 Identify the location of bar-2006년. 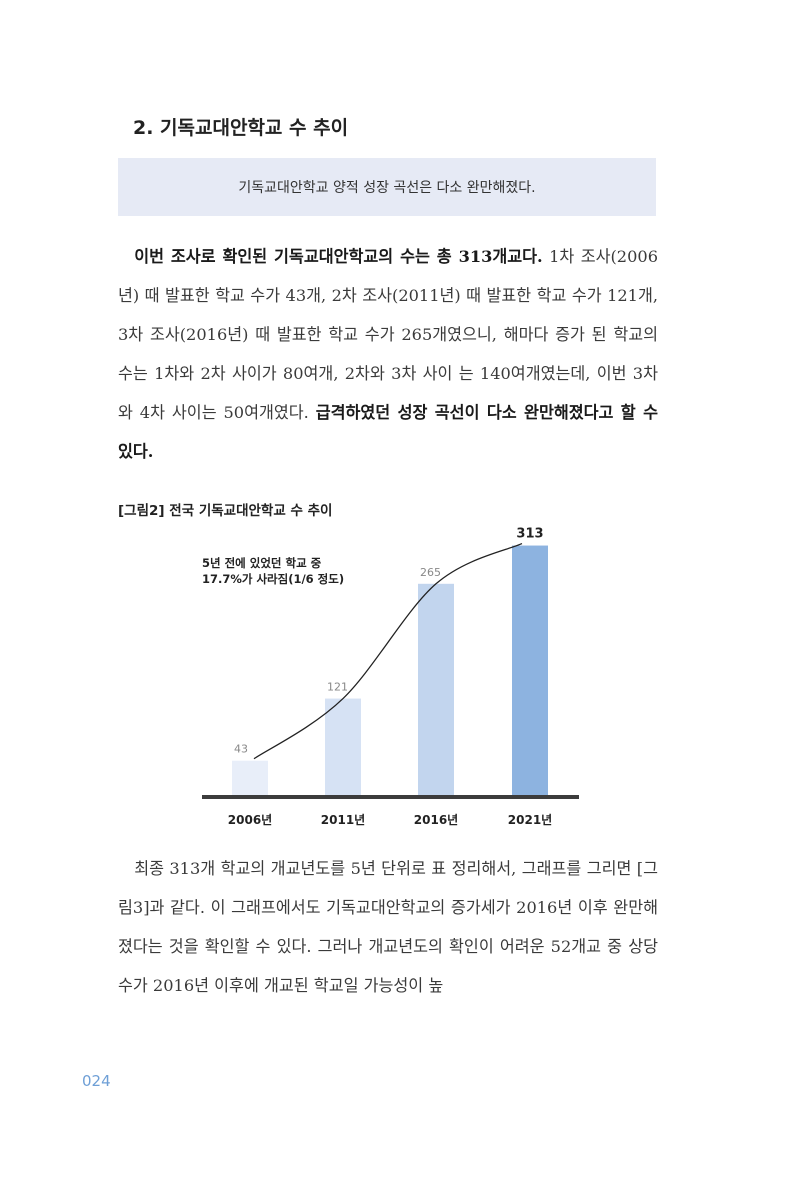
(250, 777).